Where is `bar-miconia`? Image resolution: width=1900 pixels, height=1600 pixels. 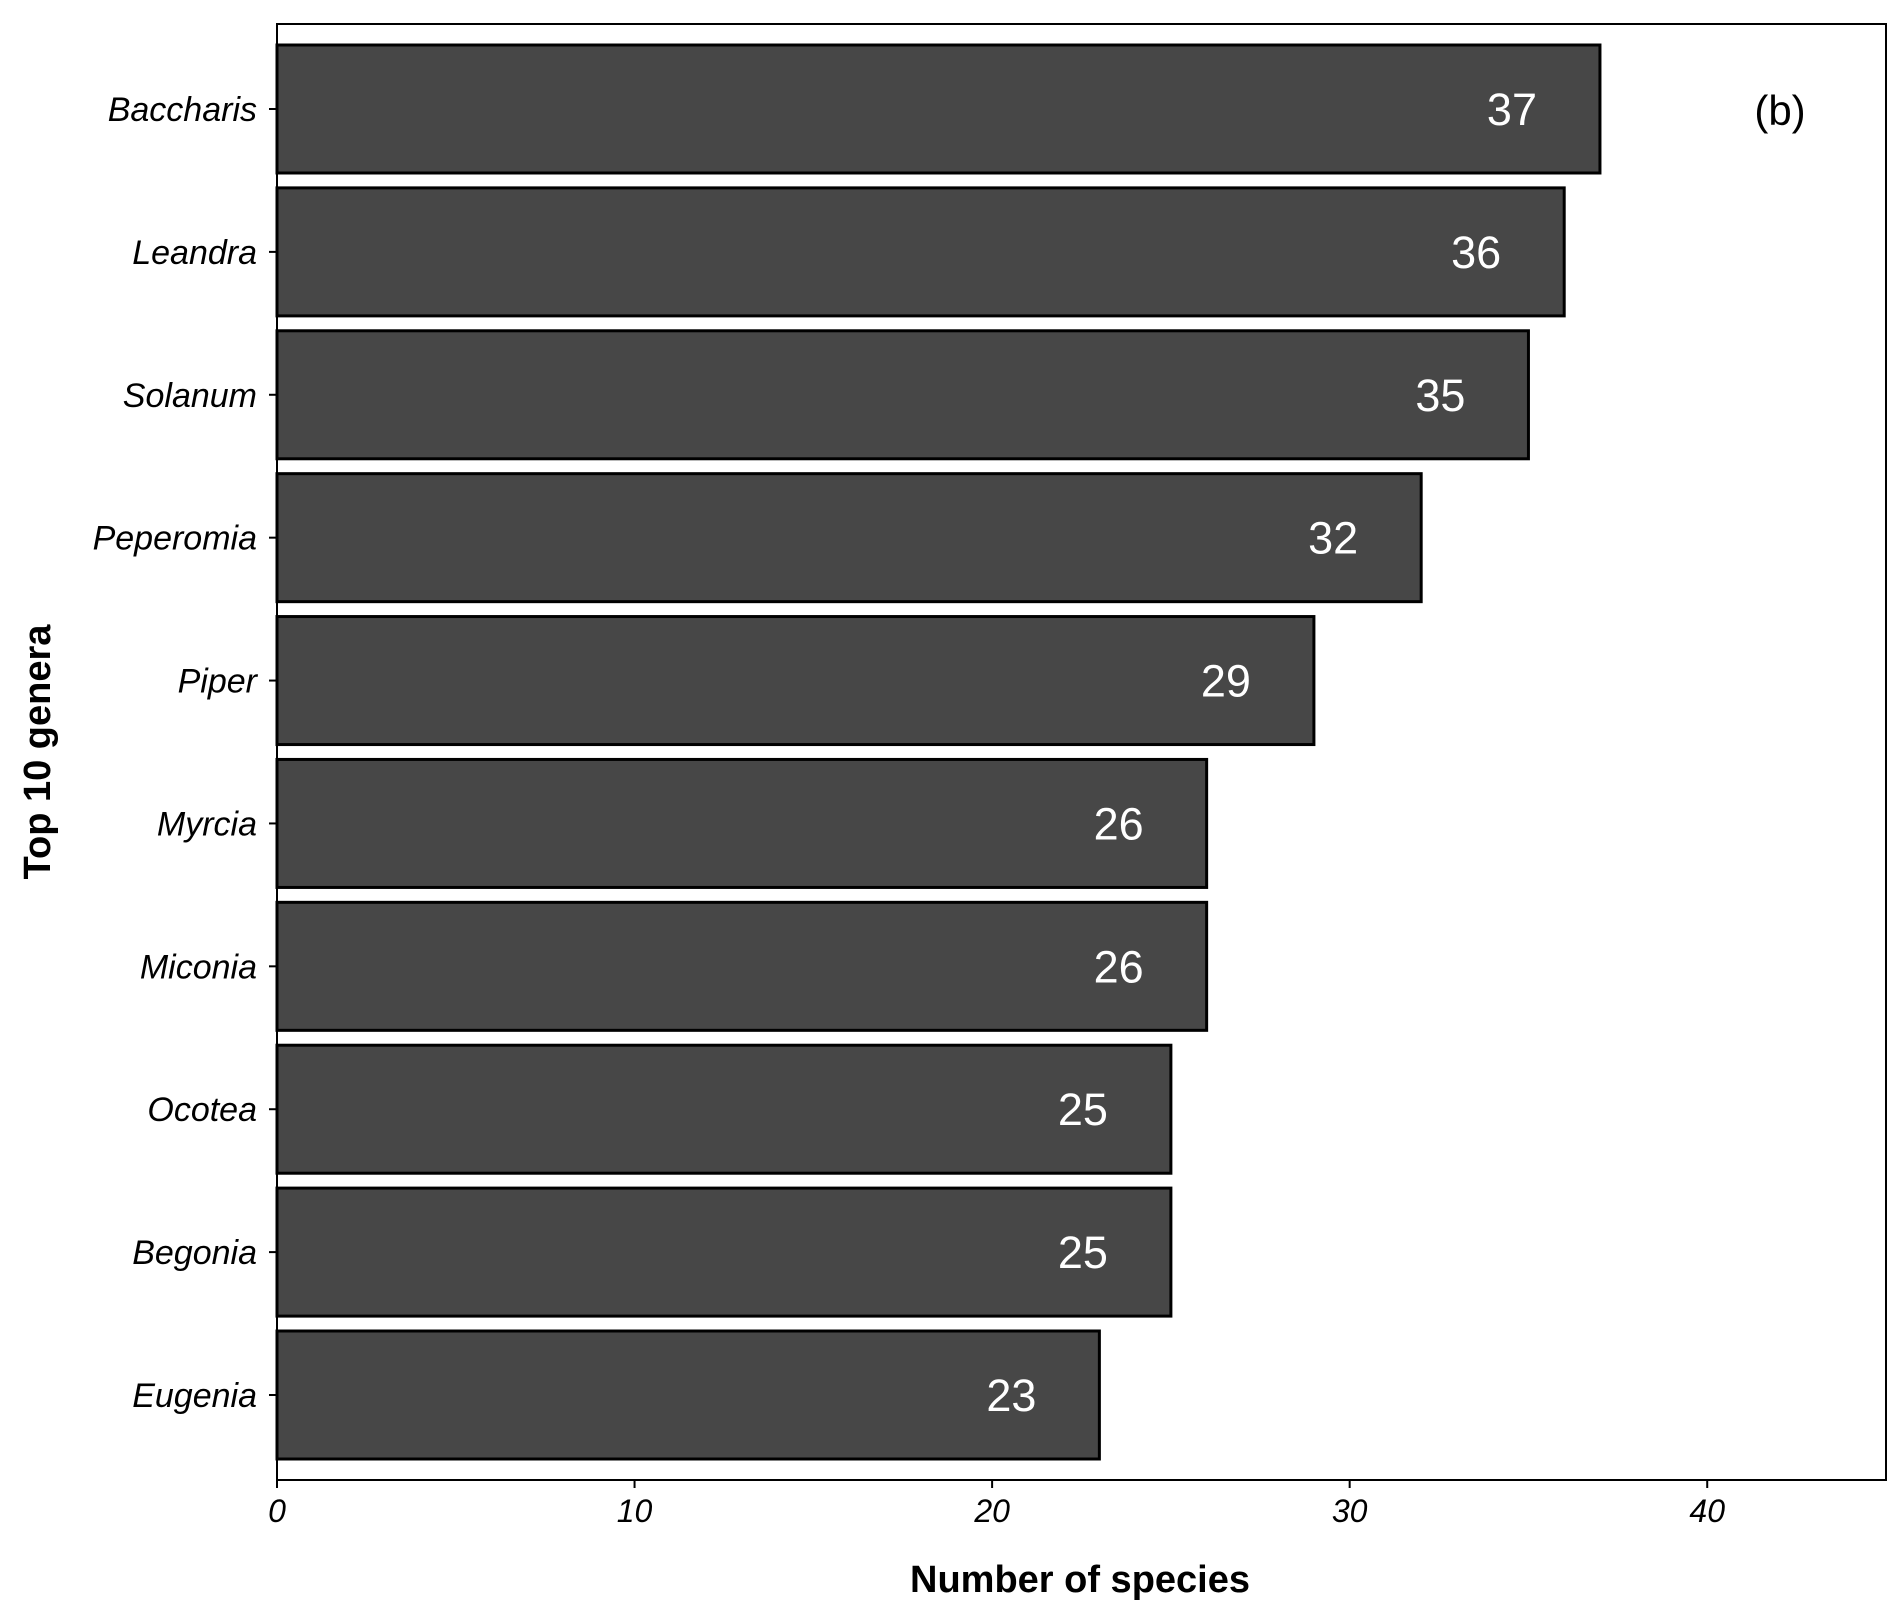 bar-miconia is located at coordinates (742, 966).